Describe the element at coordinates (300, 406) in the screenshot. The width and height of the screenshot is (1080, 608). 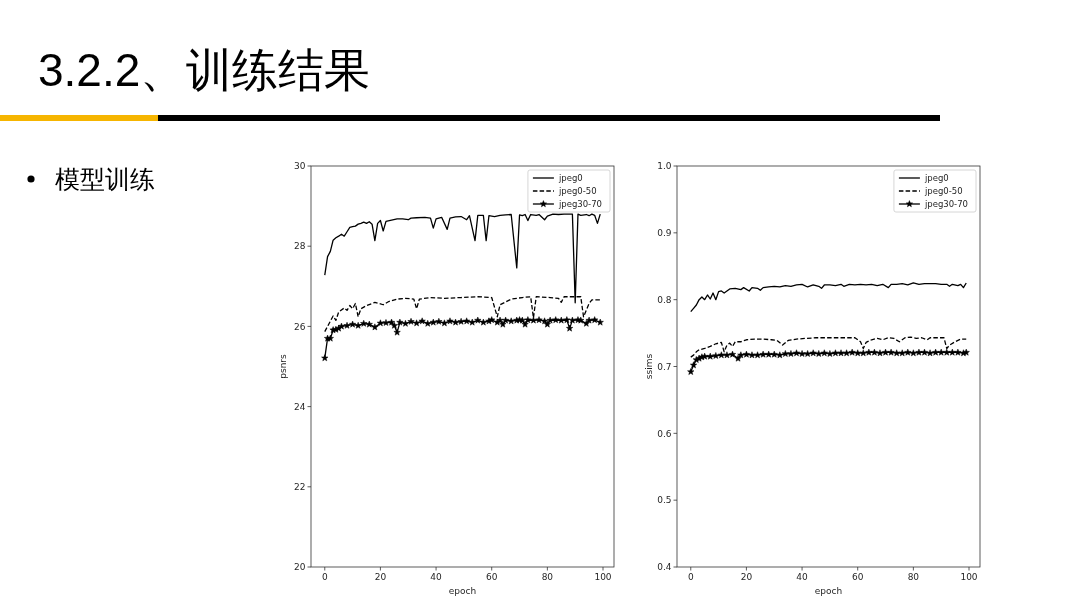
I see `y-tick-label: 24` at that location.